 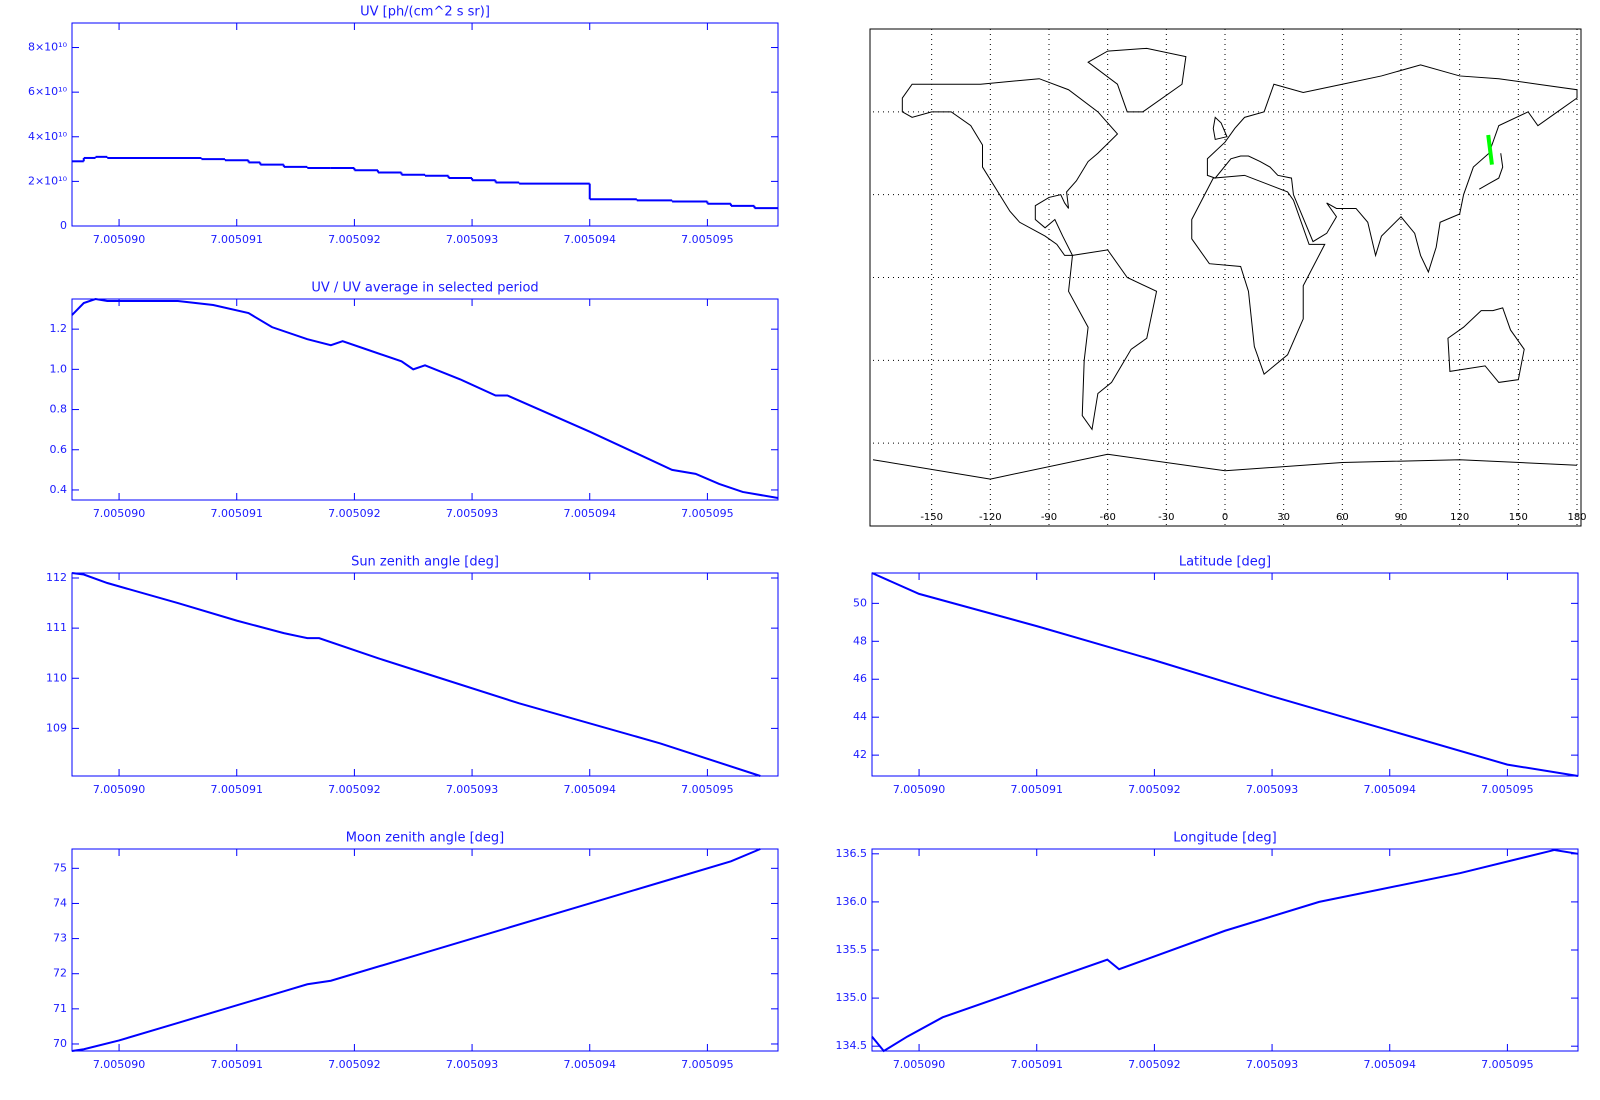 I want to click on x-tick-label: -120, so click(x=990, y=517).